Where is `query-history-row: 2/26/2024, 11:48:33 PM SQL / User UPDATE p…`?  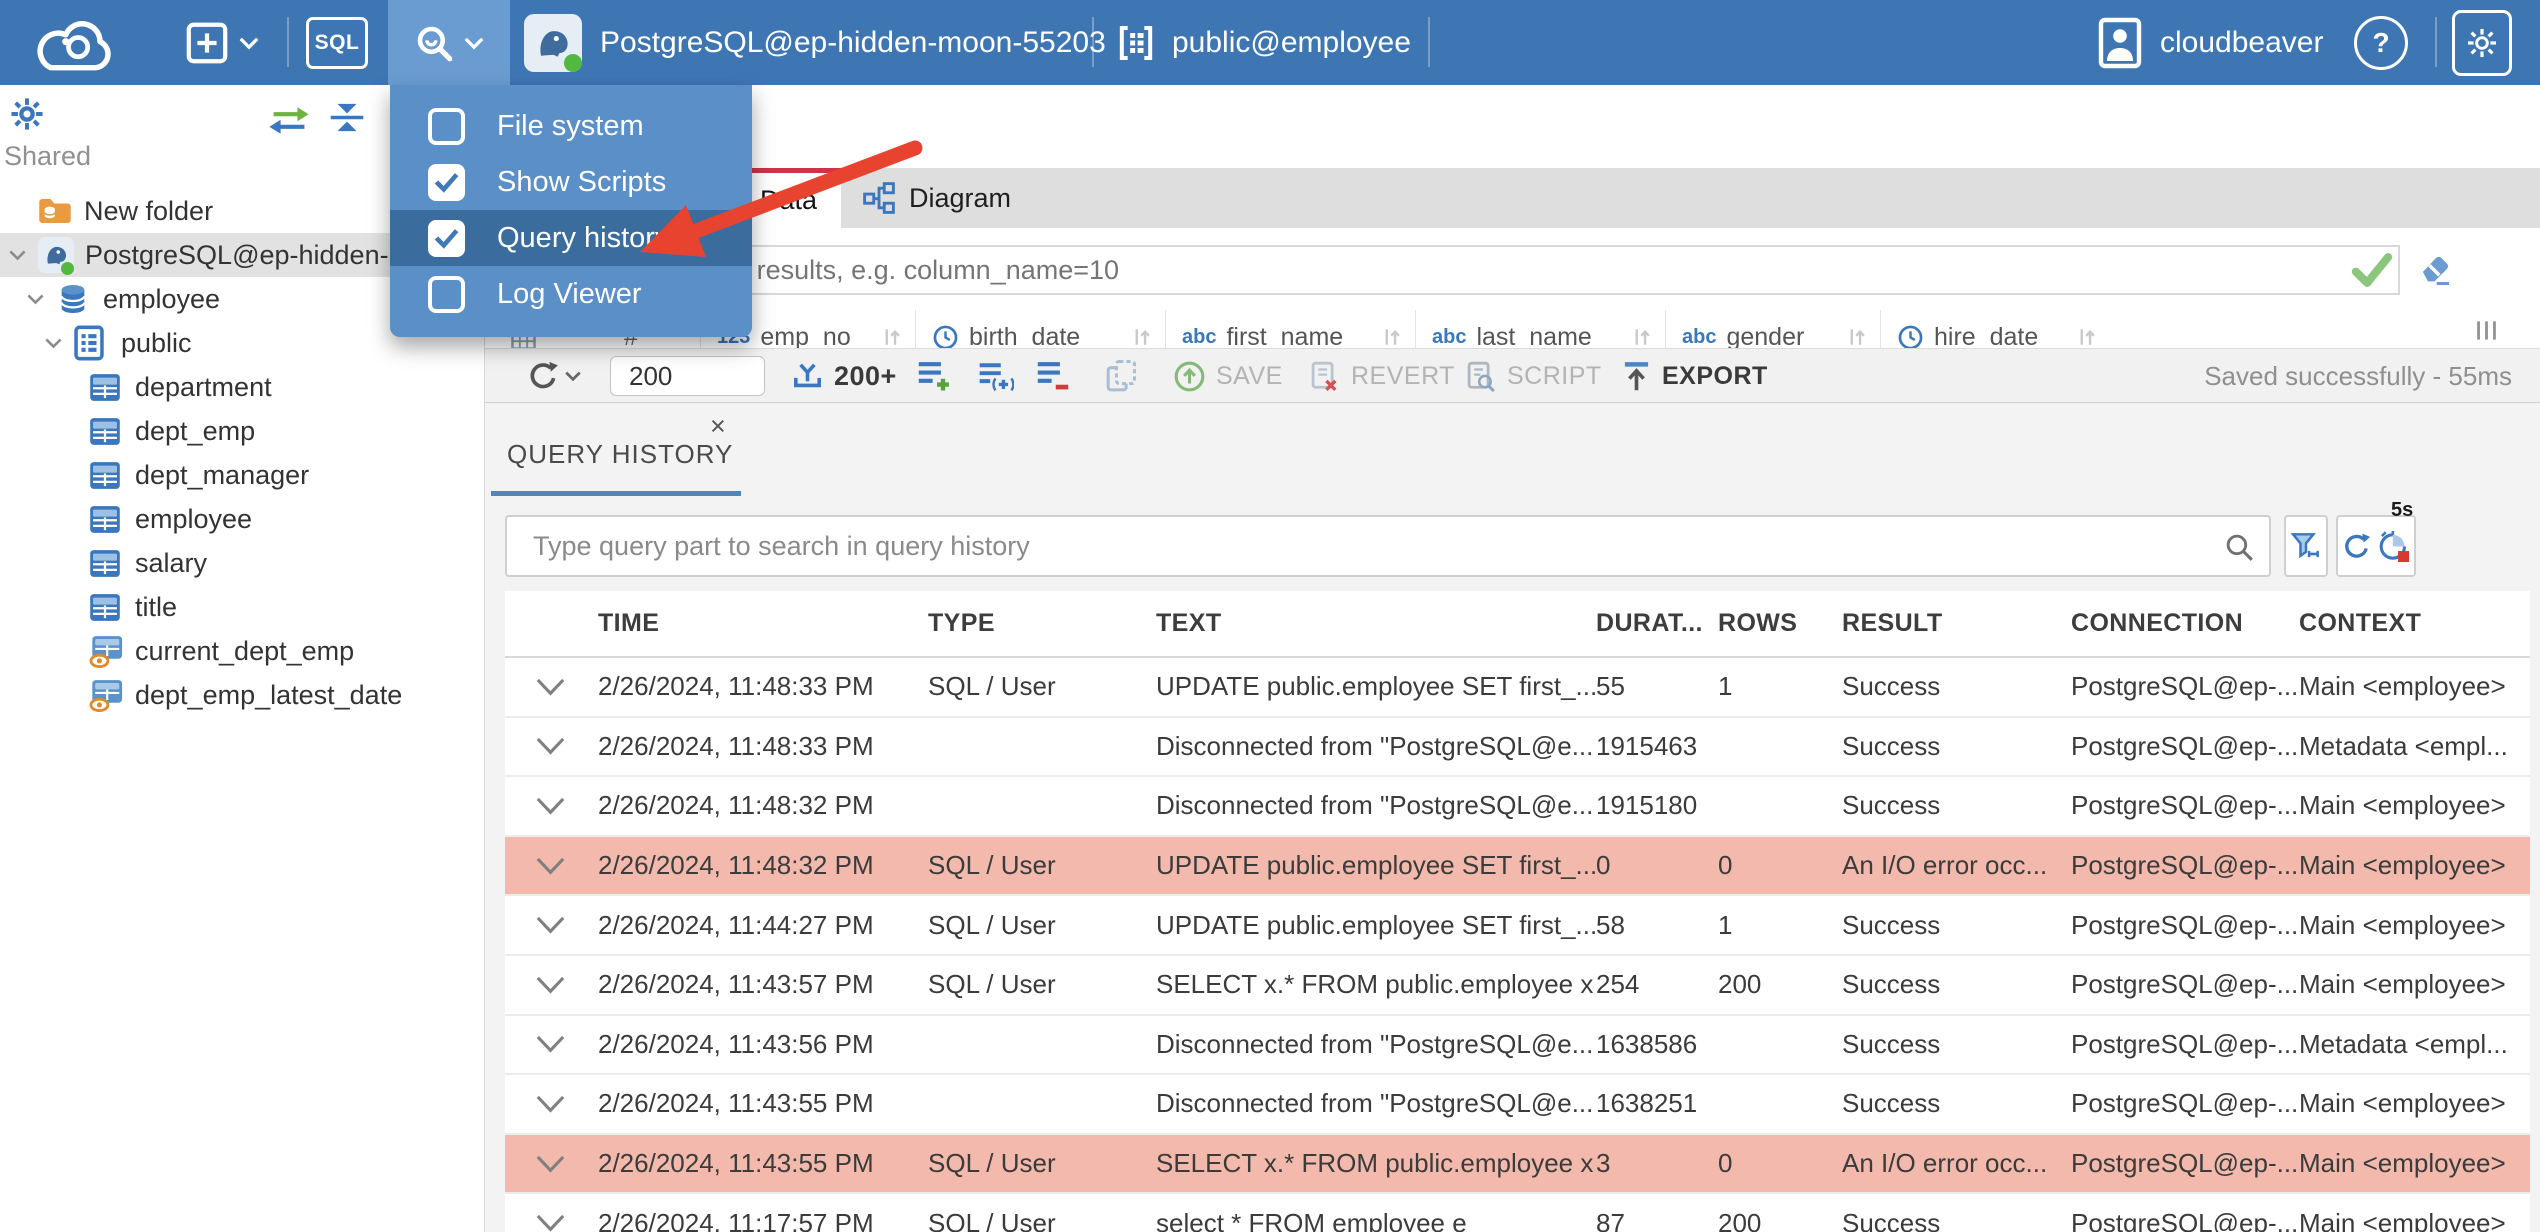 query-history-row: 2/26/2024, 11:48:33 PM SQL / User UPDATE p… is located at coordinates (1517, 687).